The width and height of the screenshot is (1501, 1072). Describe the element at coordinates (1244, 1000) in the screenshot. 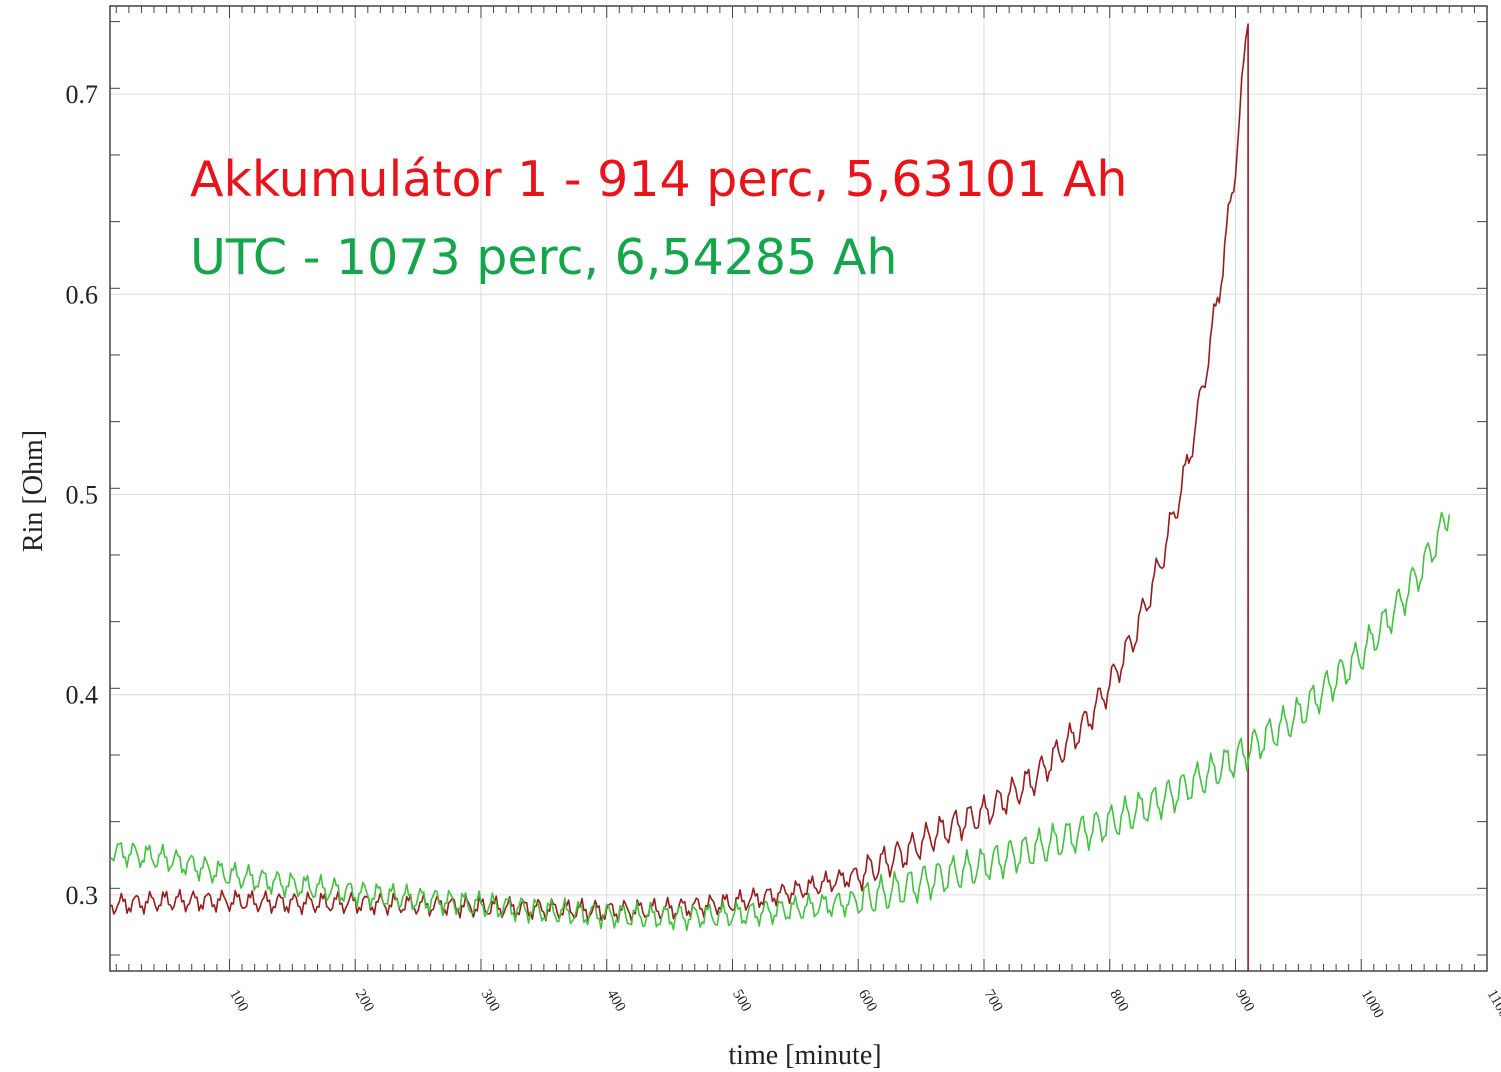

I see `x-tick-label: 900` at that location.